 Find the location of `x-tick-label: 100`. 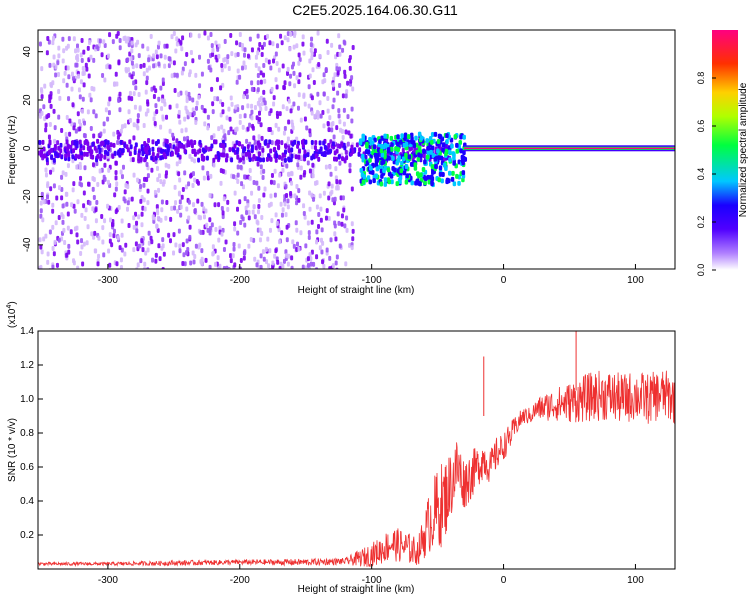

x-tick-label: 100 is located at coordinates (635, 280).